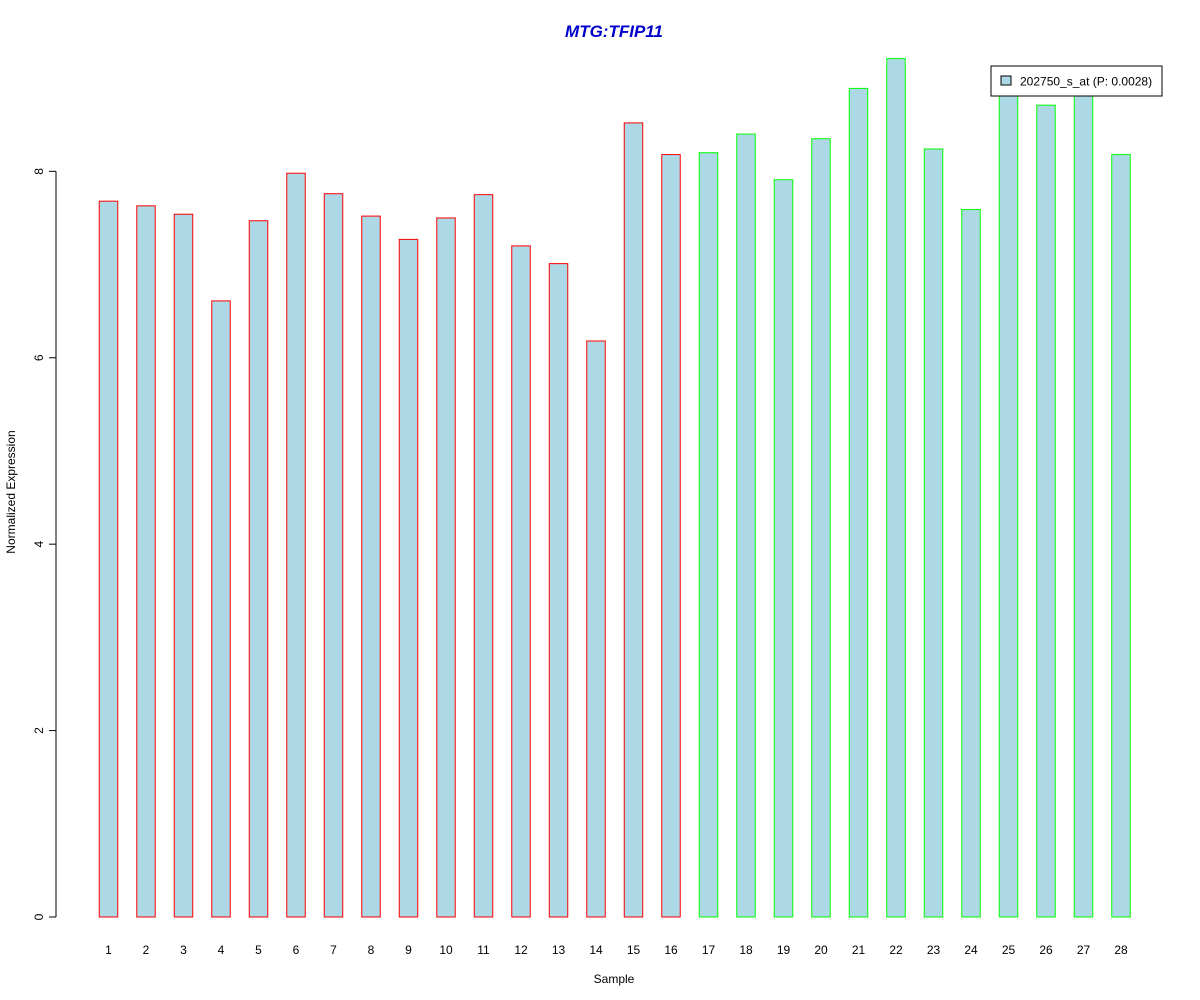 The width and height of the screenshot is (1200, 1000). What do you see at coordinates (634, 950) in the screenshot?
I see `x-tick-label: 15` at bounding box center [634, 950].